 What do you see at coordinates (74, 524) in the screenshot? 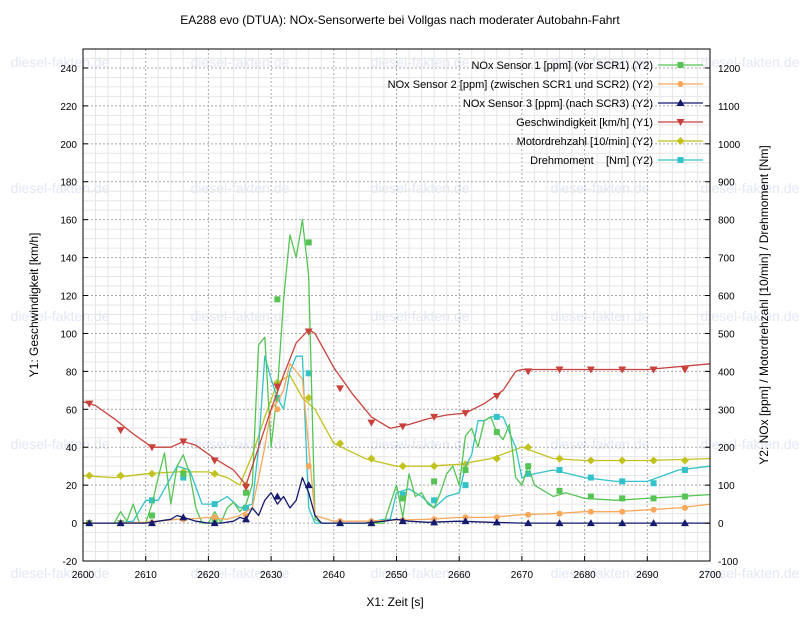
I see `y1-tick-label: 0` at bounding box center [74, 524].